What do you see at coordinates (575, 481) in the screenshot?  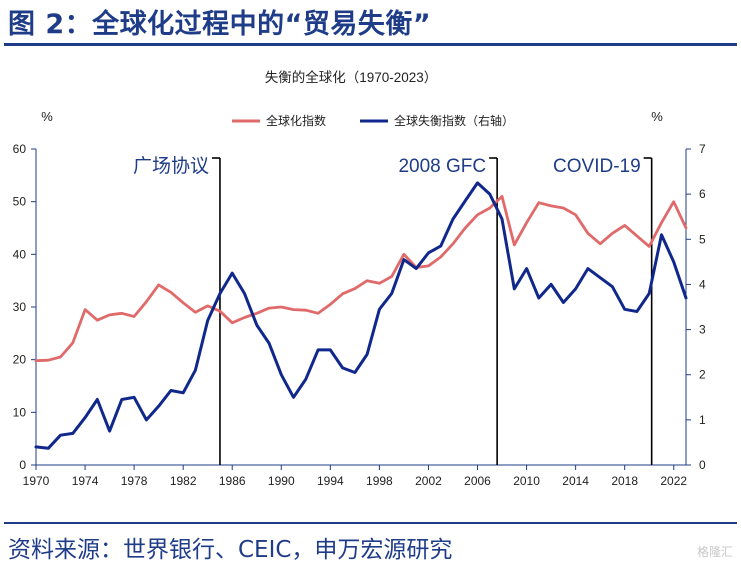 I see `x-tick-label: 2014` at bounding box center [575, 481].